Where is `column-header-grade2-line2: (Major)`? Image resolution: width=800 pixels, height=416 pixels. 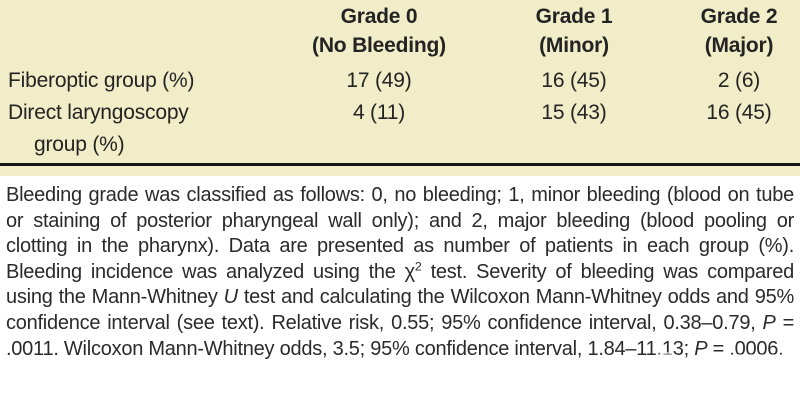 column-header-grade2-line2: (Major) is located at coordinates (739, 45).